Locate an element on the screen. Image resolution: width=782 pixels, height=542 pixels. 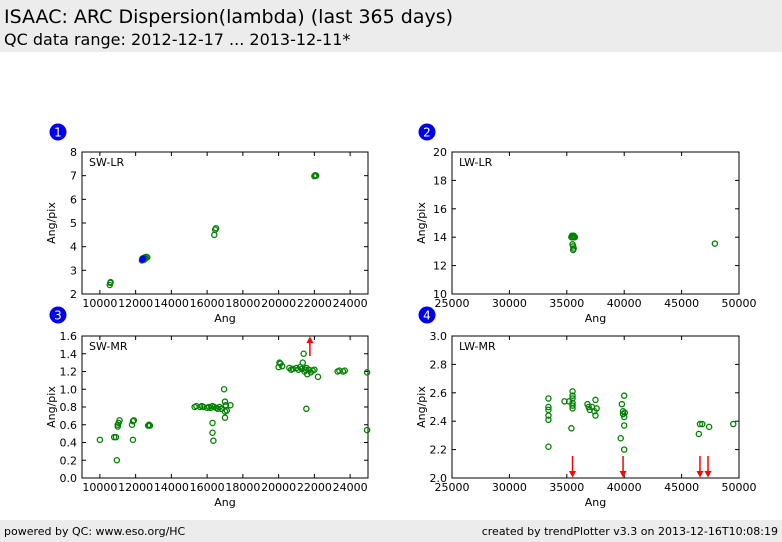
y-tick-label: 20 is located at coordinates (440, 152).